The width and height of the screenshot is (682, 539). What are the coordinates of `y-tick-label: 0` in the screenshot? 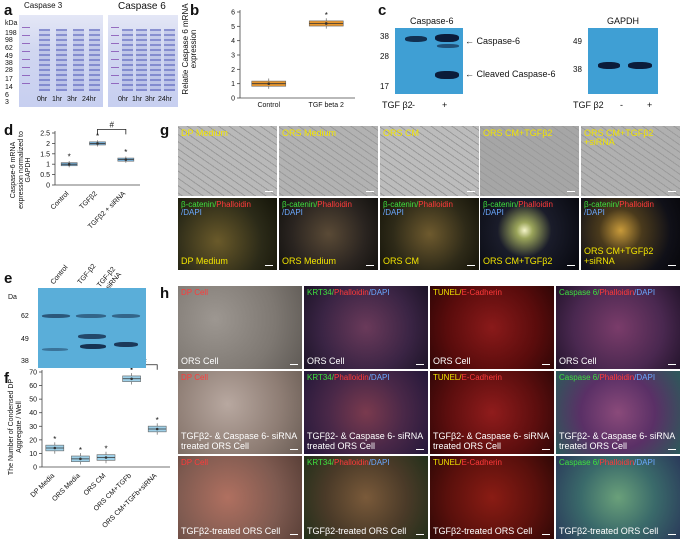 It's located at (35, 468).